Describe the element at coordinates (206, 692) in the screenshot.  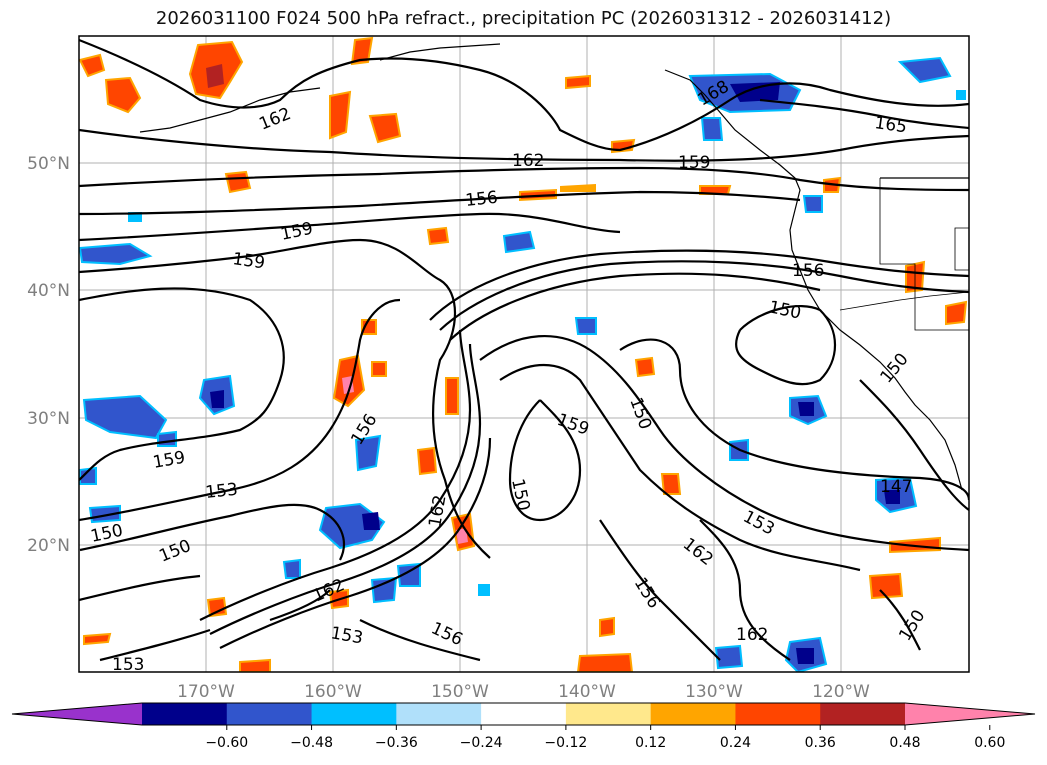
I see `lon-label: 170°W` at that location.